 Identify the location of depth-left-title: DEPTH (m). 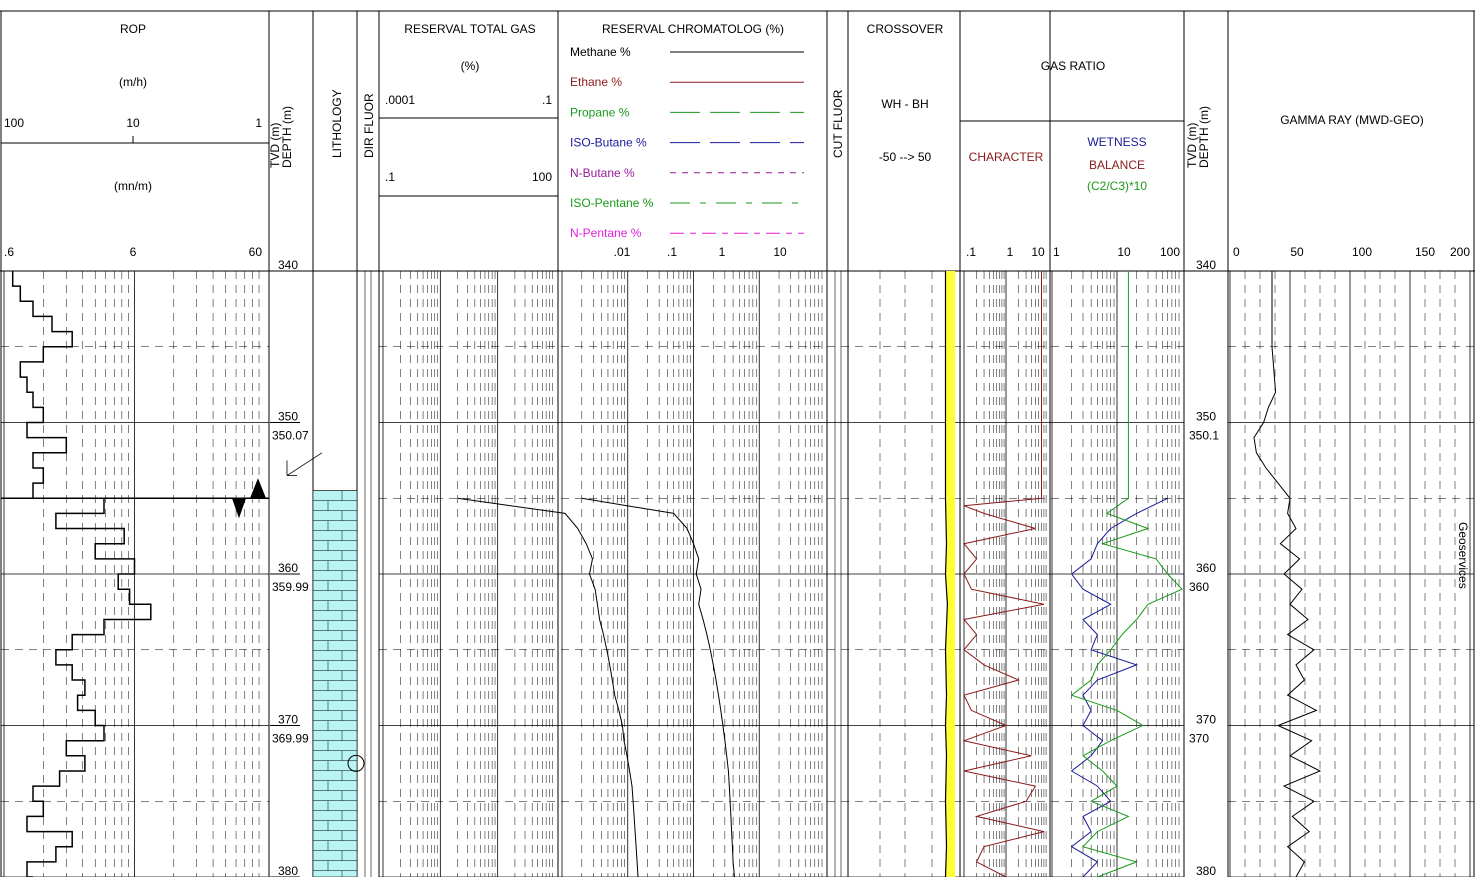
(287, 137).